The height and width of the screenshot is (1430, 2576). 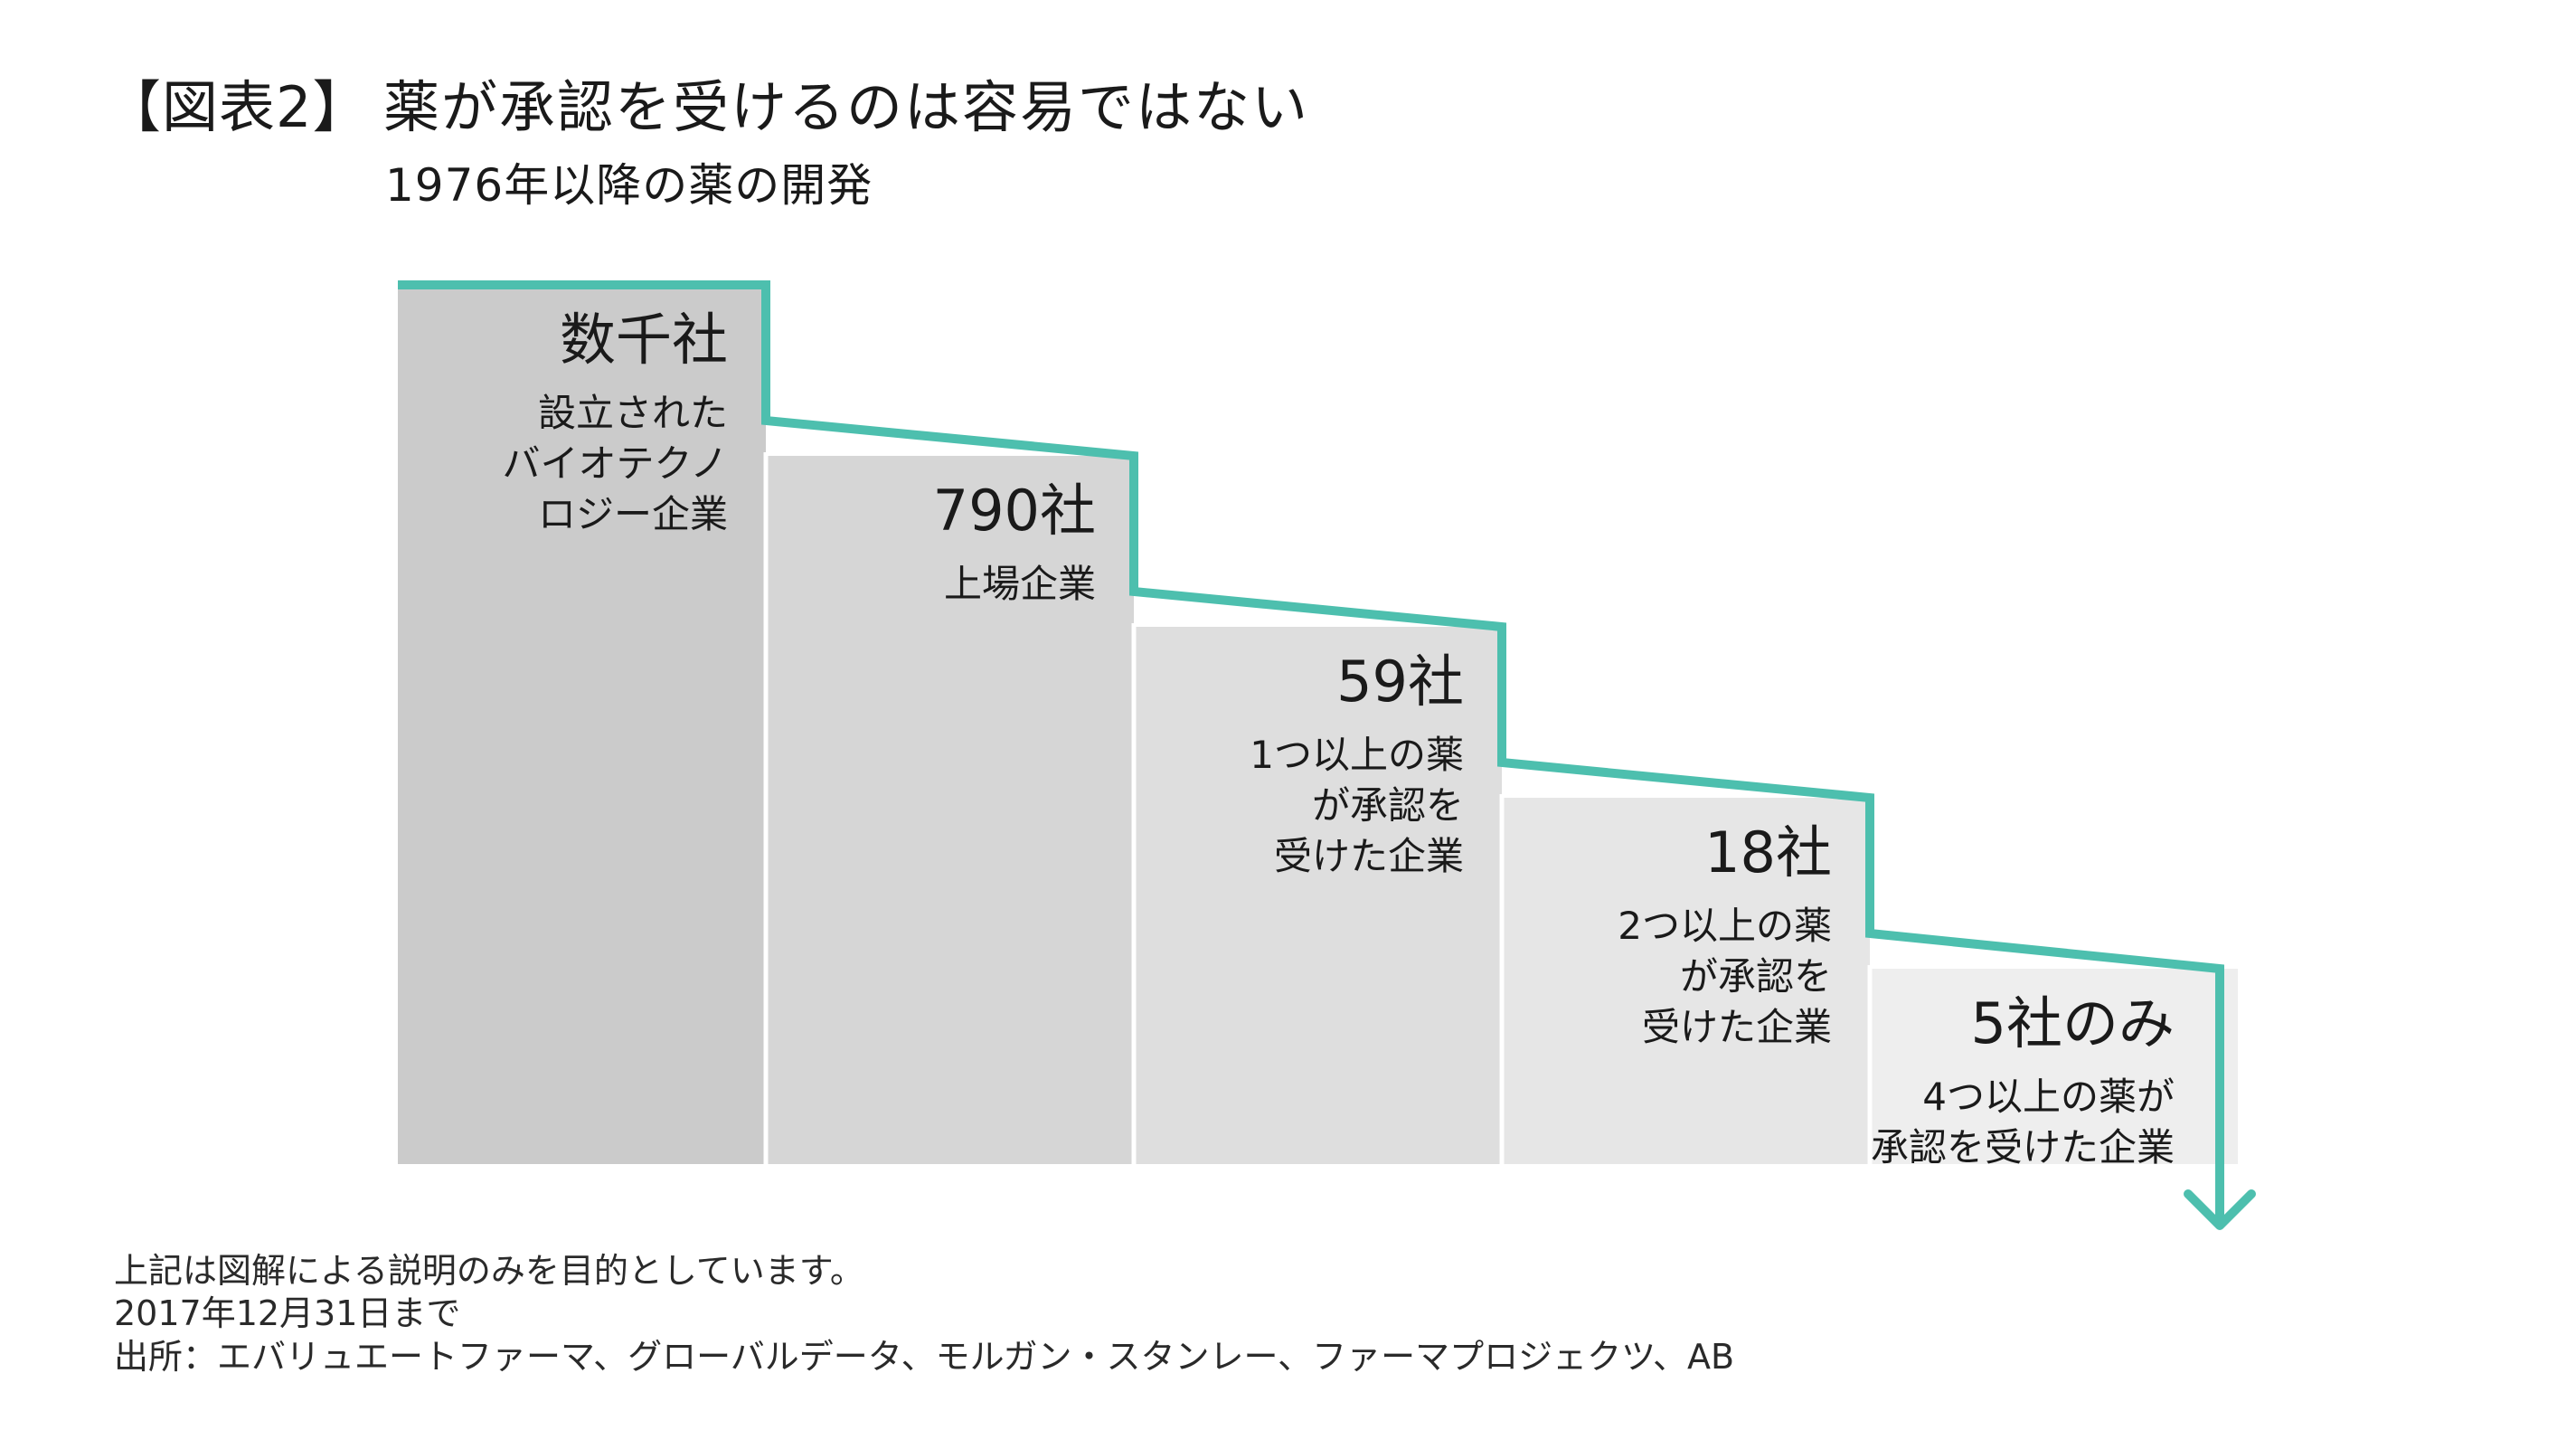 I want to click on bar-description-line: バイオテクノ, so click(x=615, y=463).